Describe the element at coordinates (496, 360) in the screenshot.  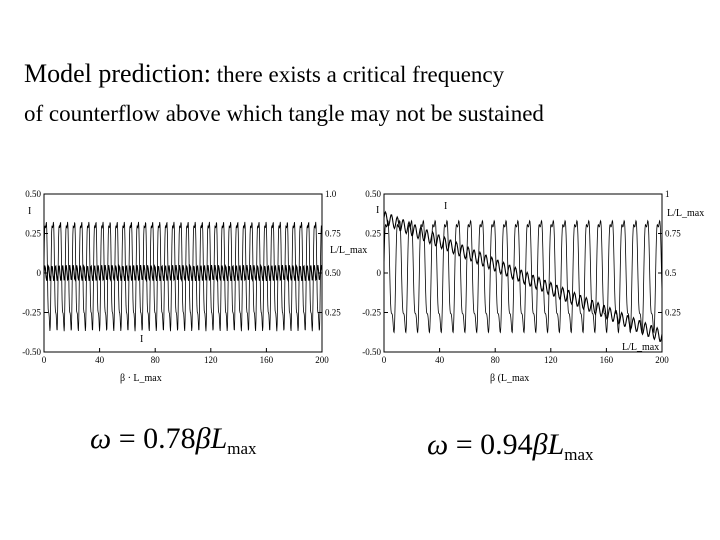
I see `x-tick-label-1: 80` at that location.